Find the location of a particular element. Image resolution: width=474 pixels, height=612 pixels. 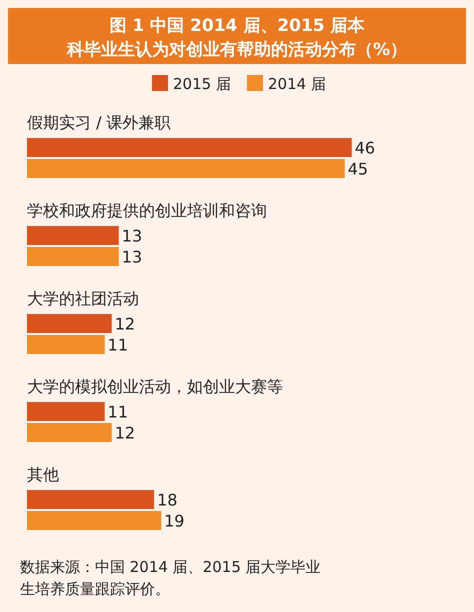

y-tick-label: 假期实习 / 课外兼职 is located at coordinates (99, 122).